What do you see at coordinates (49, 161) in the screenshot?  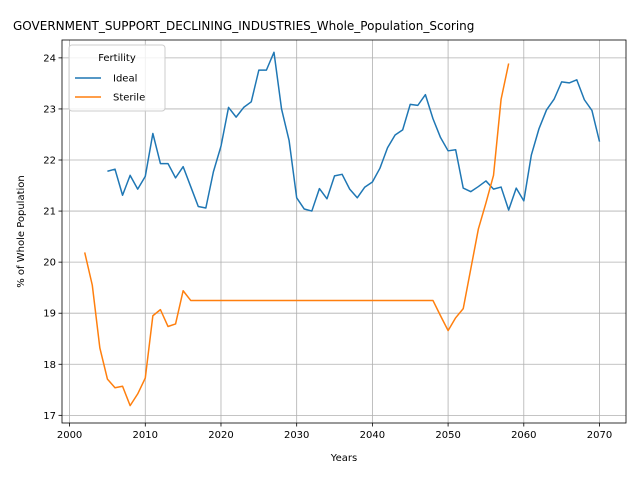 I see `y-tick-label: 22` at bounding box center [49, 161].